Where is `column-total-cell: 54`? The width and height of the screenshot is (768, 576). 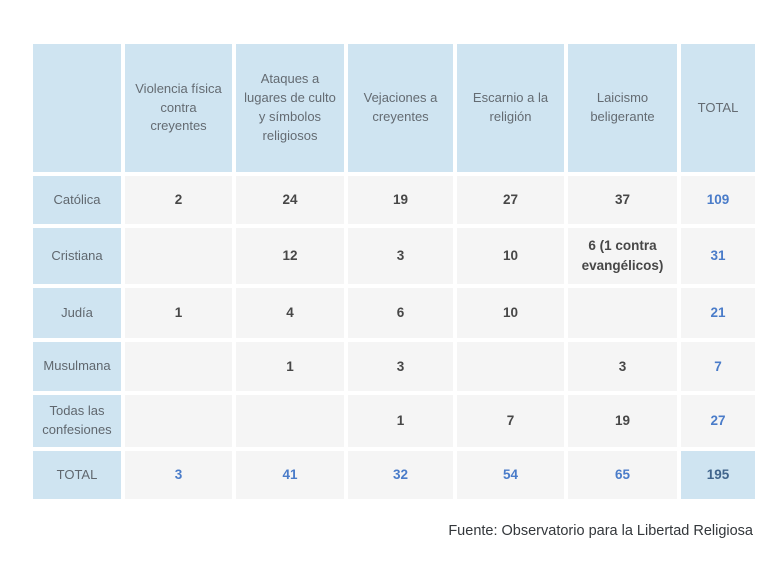
column-total-cell: 54 is located at coordinates (510, 475).